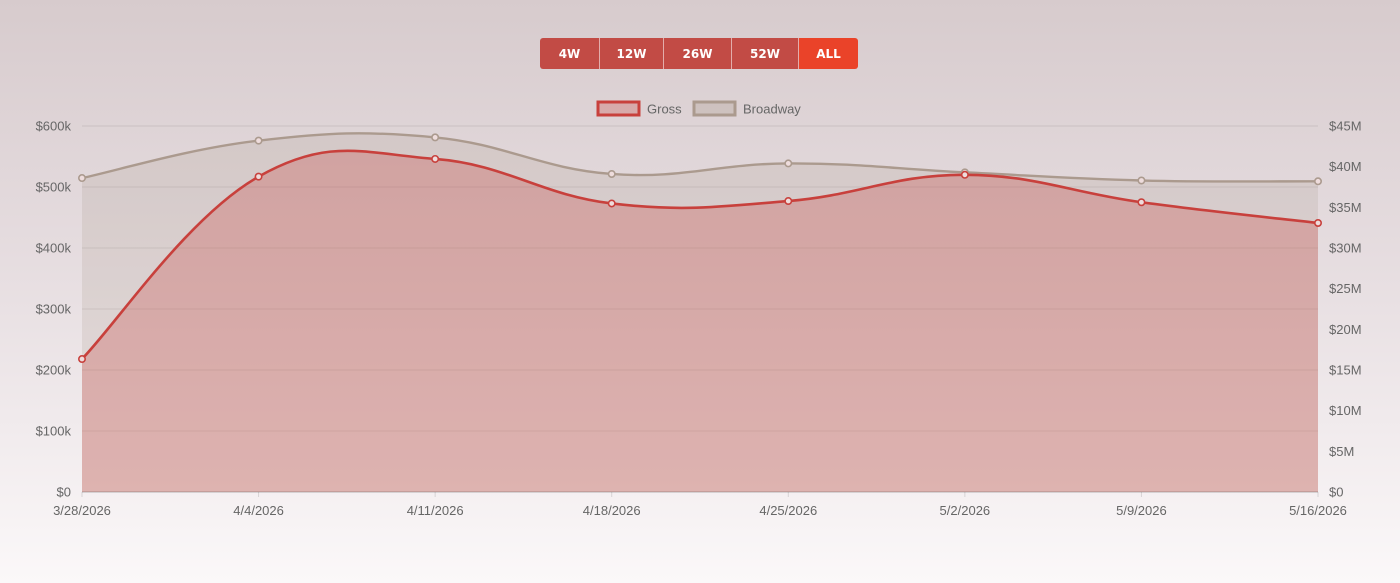 The height and width of the screenshot is (583, 1400). I want to click on y-right-tick-label: $15M, so click(1345, 370).